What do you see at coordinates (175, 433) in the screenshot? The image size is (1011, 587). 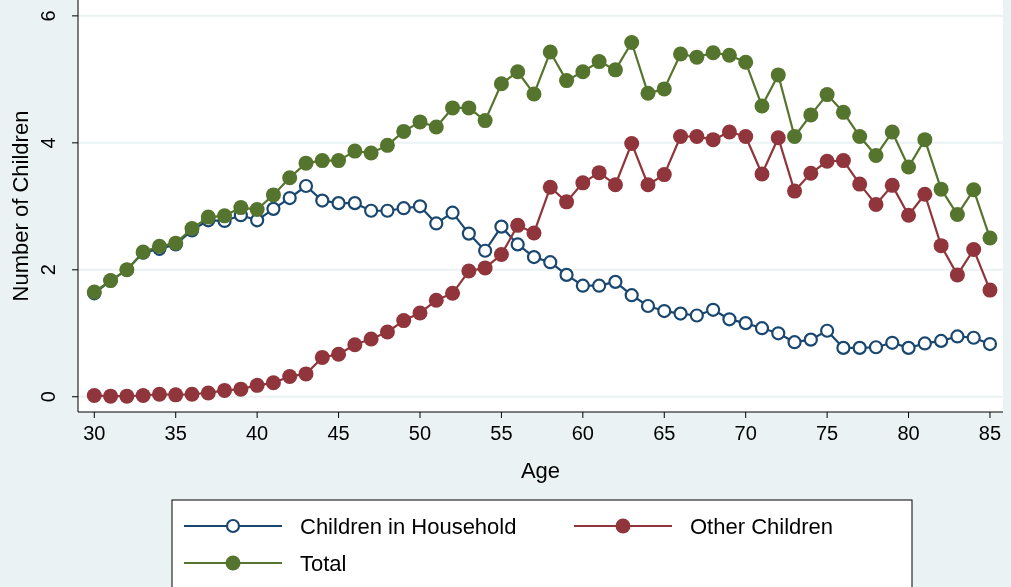 I see `x-tick-label: 35` at bounding box center [175, 433].